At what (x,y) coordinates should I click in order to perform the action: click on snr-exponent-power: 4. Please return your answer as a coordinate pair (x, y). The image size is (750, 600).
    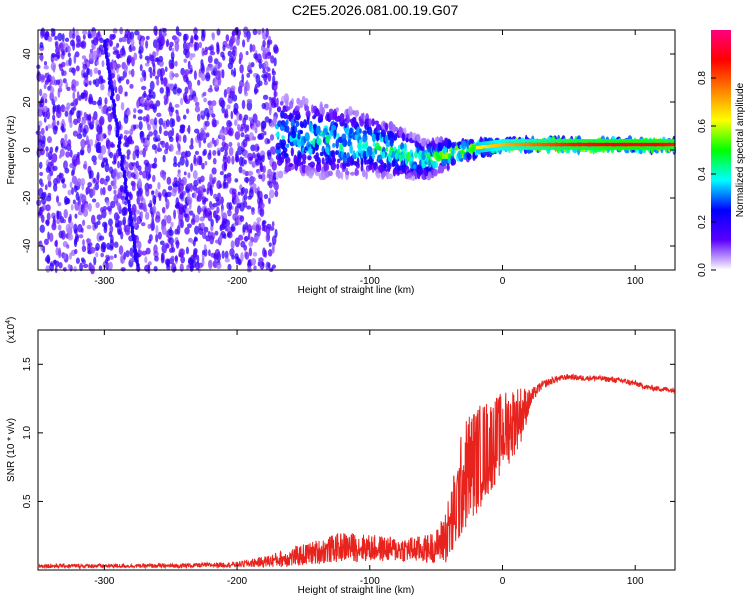
    Looking at the image, I should click on (8, 322).